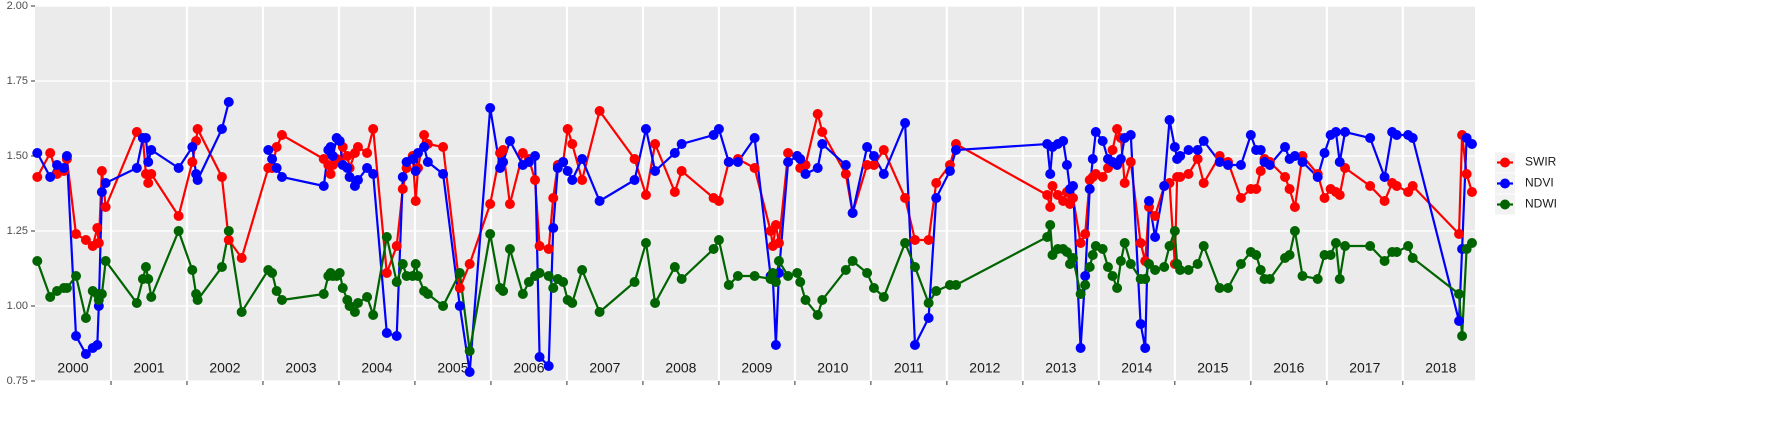 The image size is (1773, 442). What do you see at coordinates (909, 368) in the screenshot?
I see `year-label: 2011` at bounding box center [909, 368].